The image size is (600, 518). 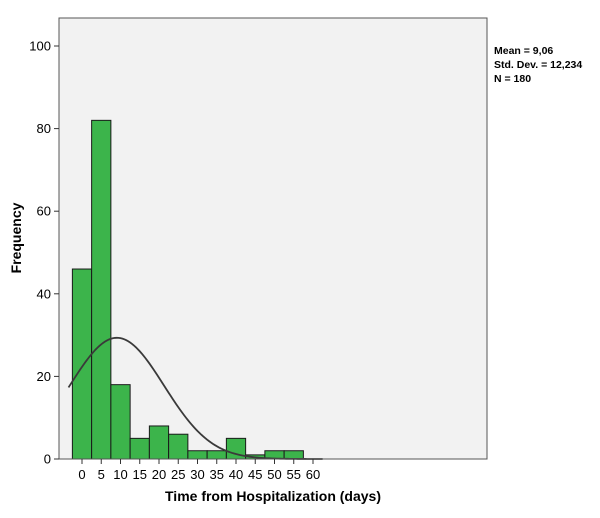 I want to click on x-tick-label-12: 60, so click(x=313, y=474).